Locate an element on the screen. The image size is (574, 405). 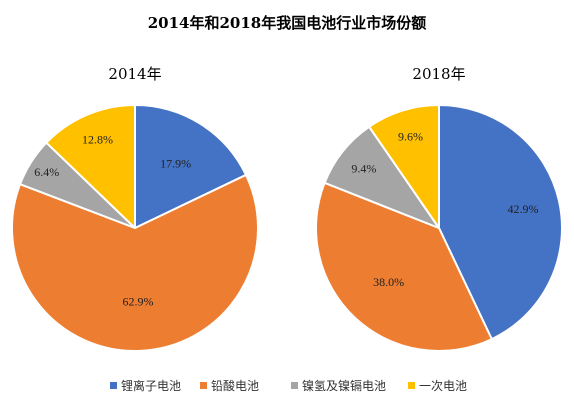
slice-label-2018-0: 42.9% is located at coordinates (522, 209).